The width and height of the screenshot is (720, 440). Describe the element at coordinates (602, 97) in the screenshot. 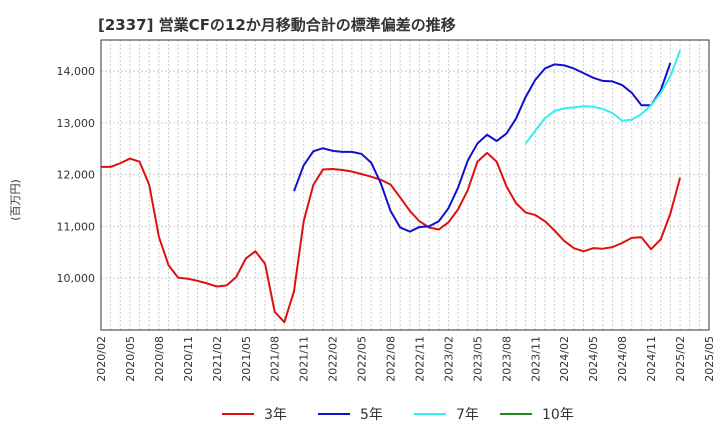

I see `series-line` at that location.